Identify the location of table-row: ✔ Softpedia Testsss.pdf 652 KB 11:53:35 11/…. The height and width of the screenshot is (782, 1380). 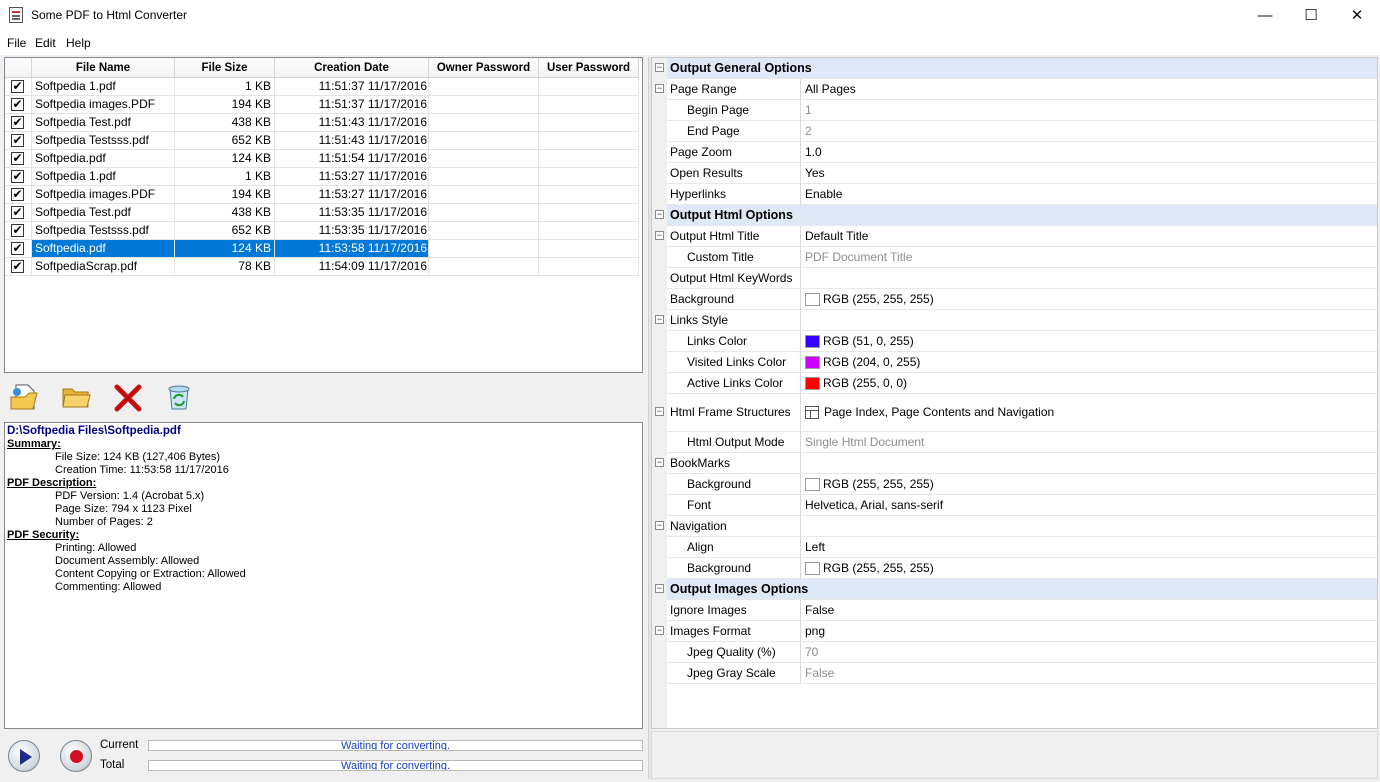
(322, 231).